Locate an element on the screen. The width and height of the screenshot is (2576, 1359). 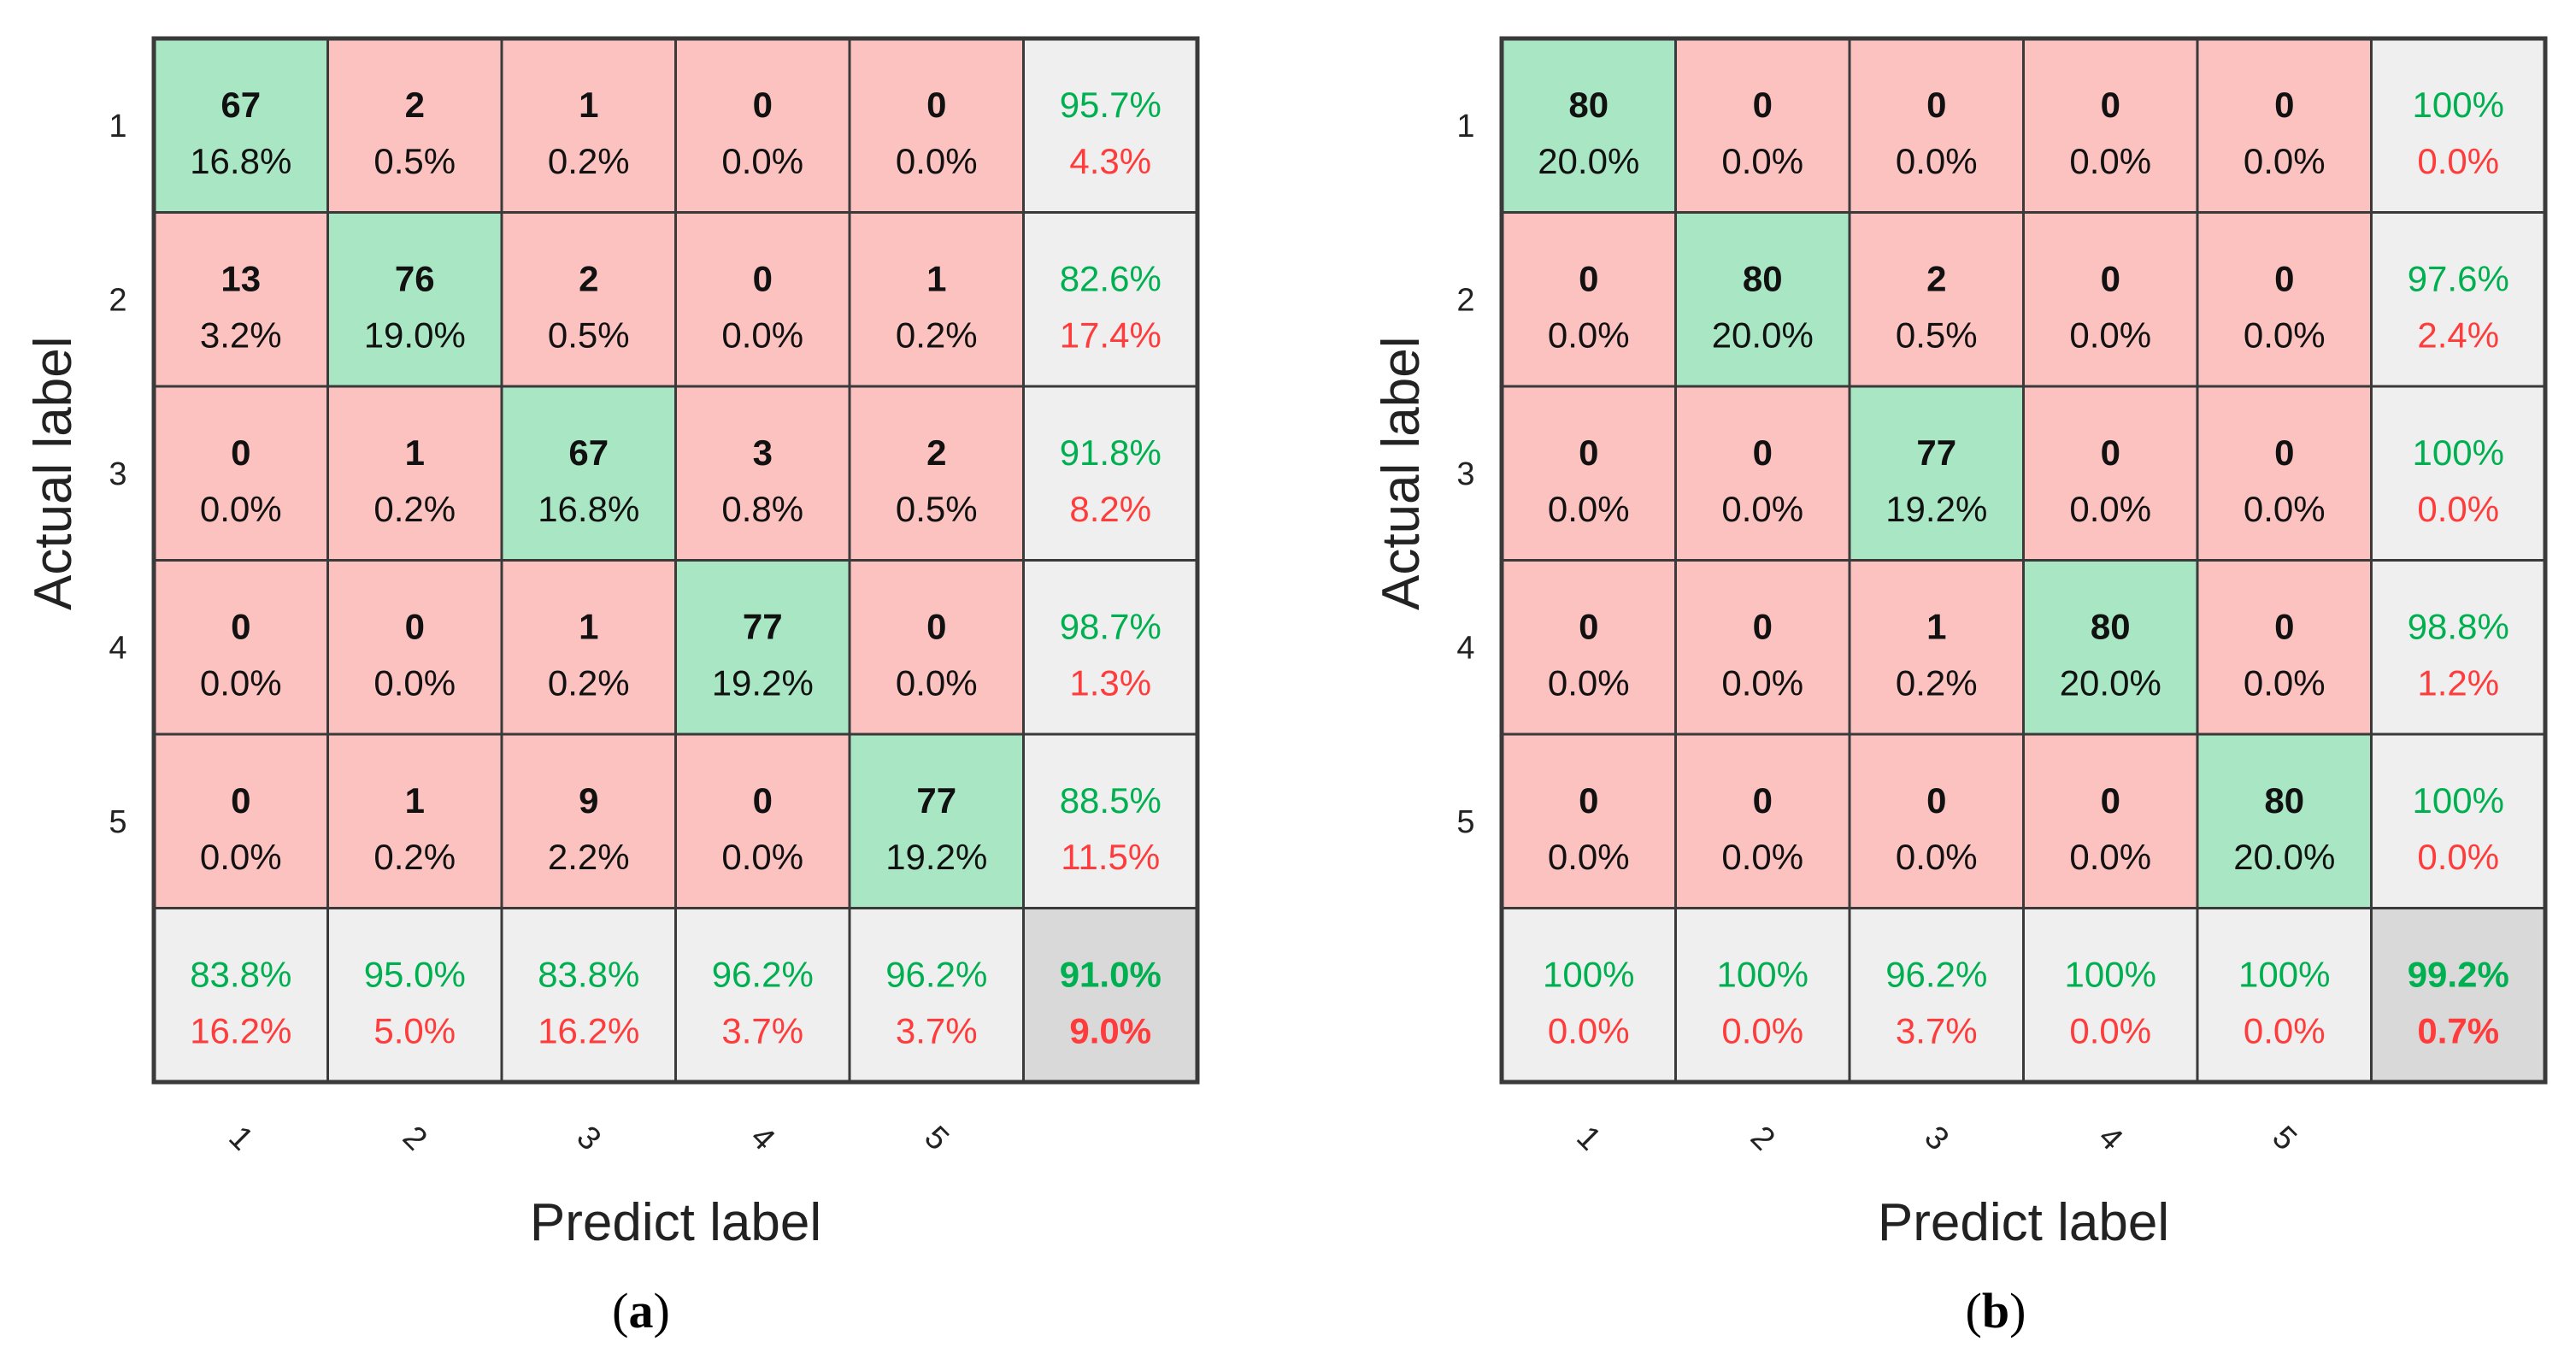
column-summary-error: 0.0% is located at coordinates (1762, 1031).